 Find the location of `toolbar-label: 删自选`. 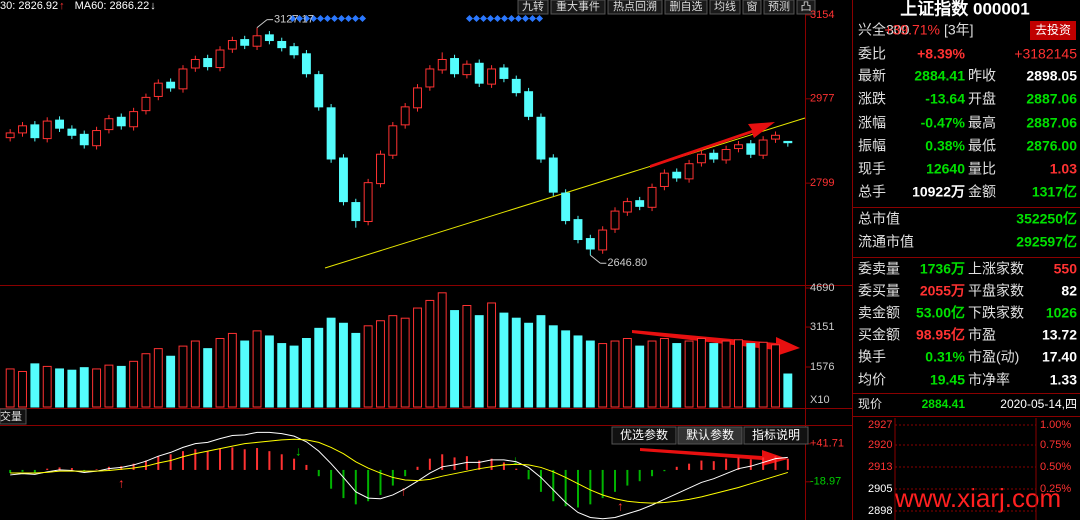

toolbar-label: 删自选 is located at coordinates (686, 6).